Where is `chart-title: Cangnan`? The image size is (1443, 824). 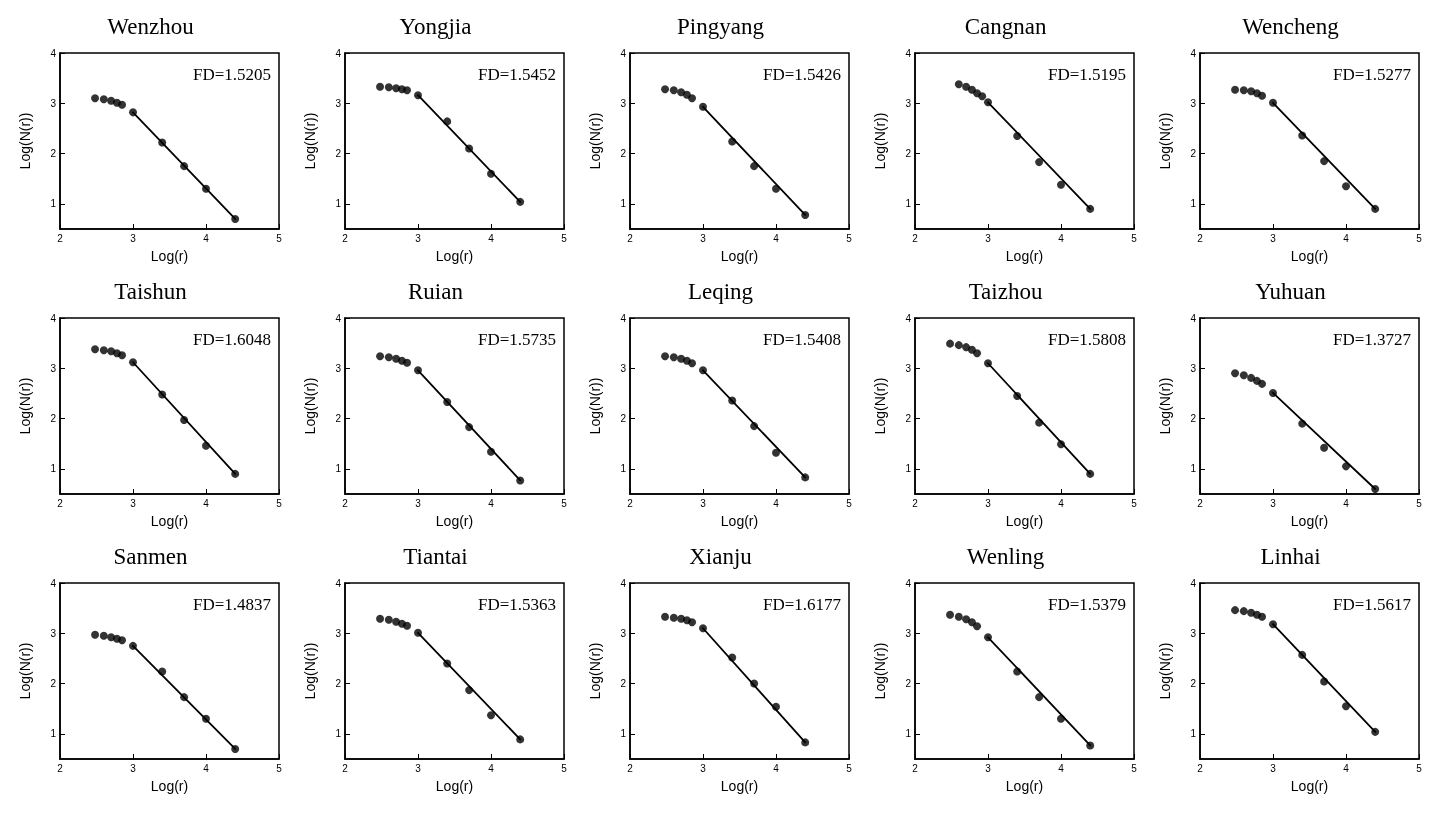 chart-title: Cangnan is located at coordinates (1005, 26).